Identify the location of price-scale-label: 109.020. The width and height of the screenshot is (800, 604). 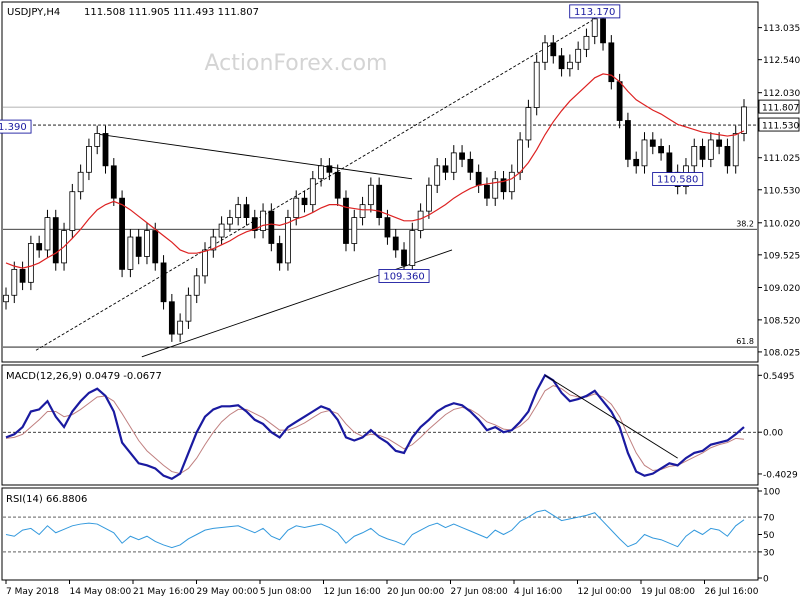
(781, 289).